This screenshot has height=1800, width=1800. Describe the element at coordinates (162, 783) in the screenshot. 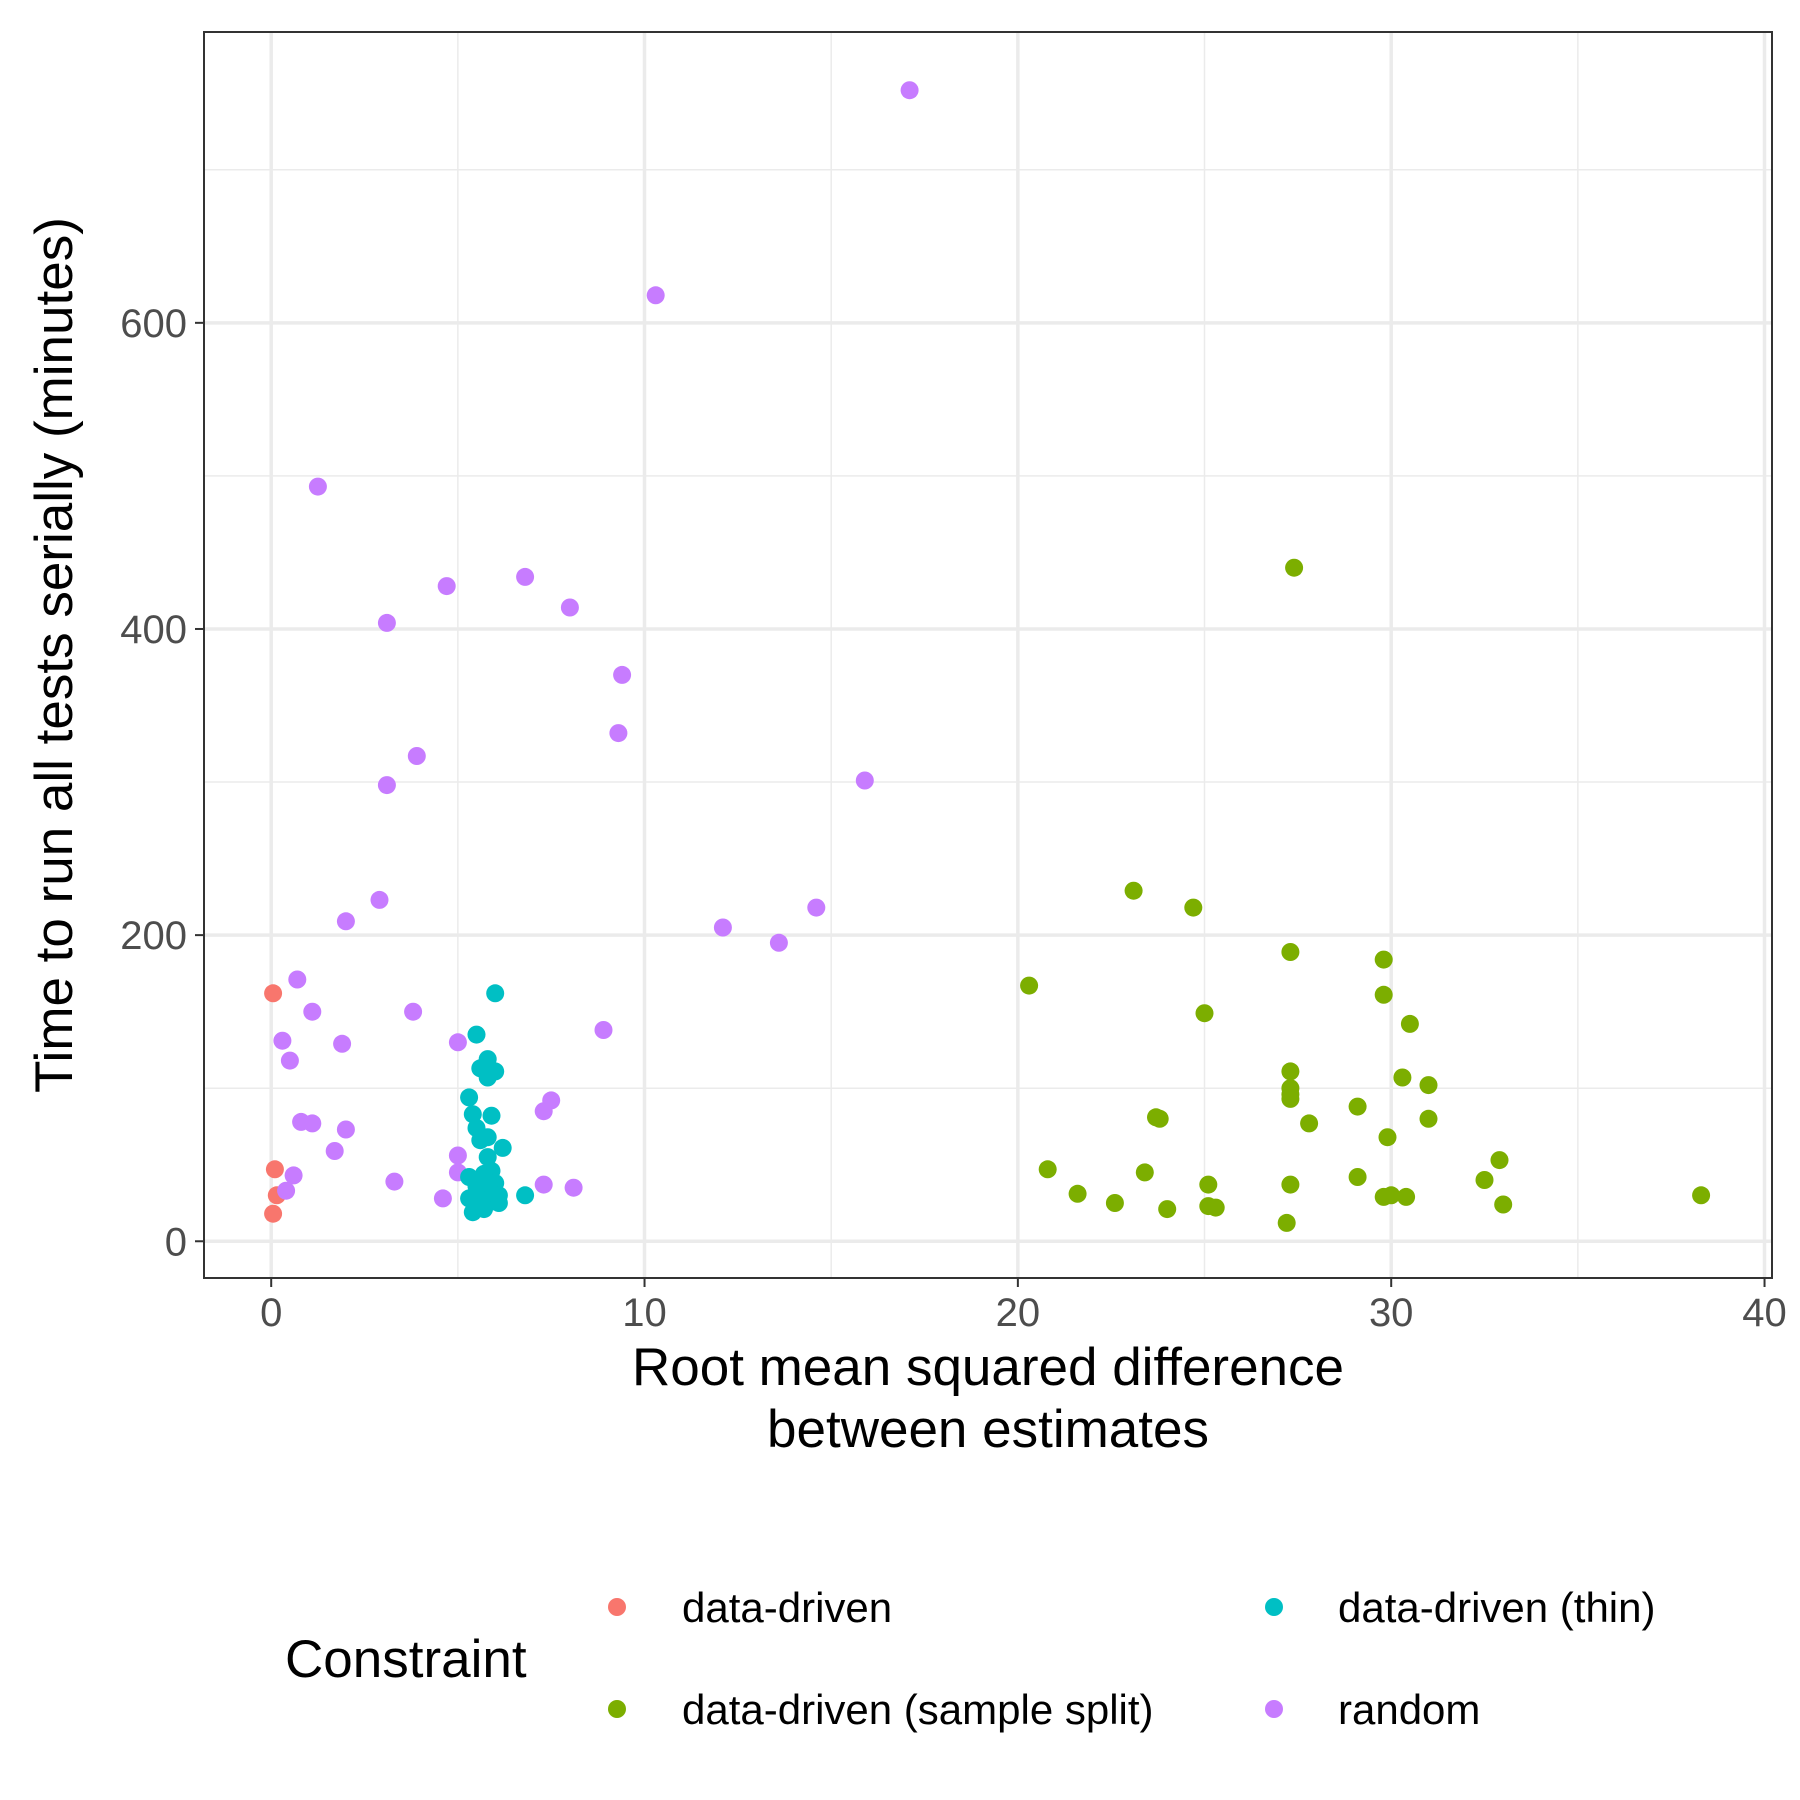

I see `y-axis: 0 200 400 600` at that location.